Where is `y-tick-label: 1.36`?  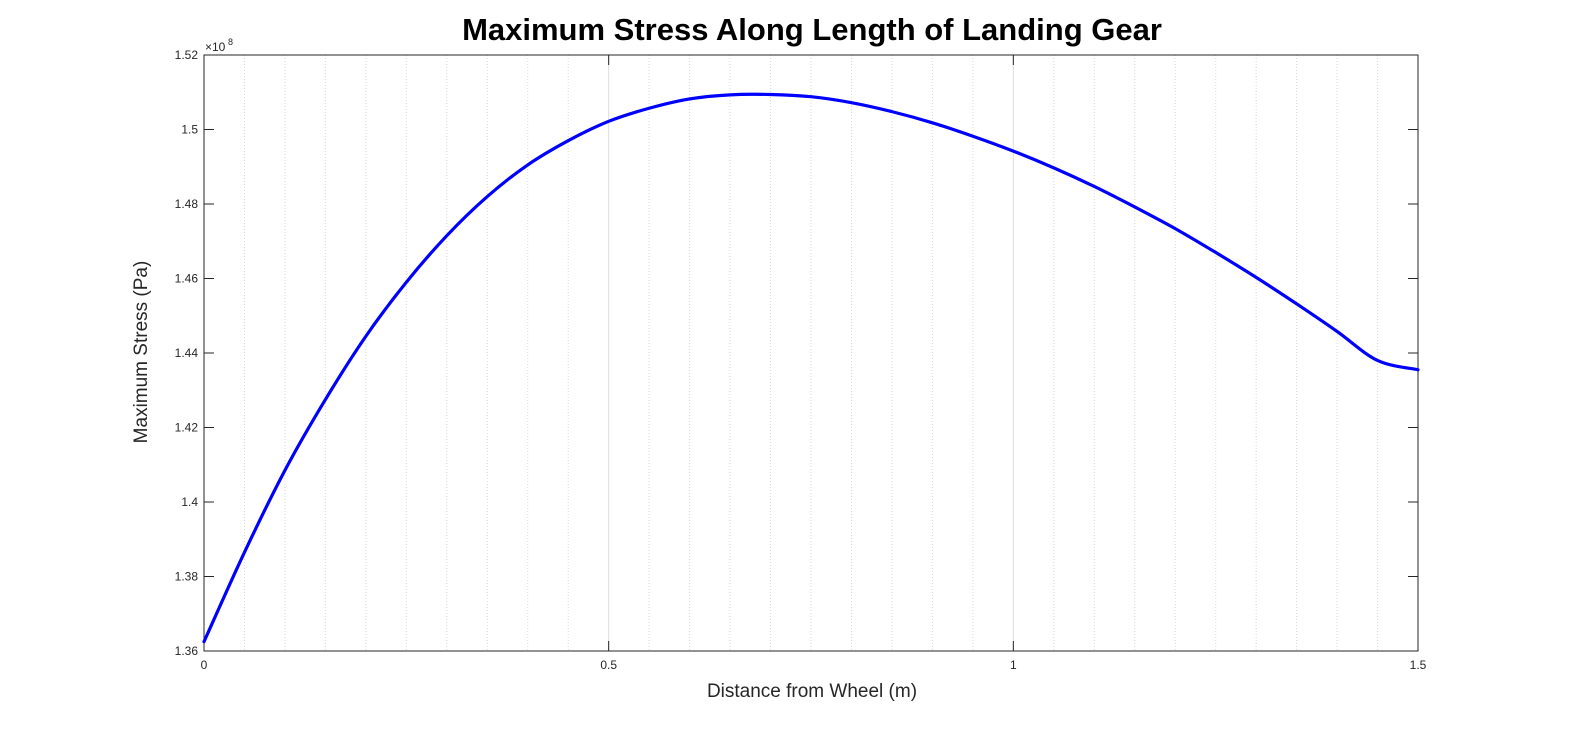
y-tick-label: 1.36 is located at coordinates (187, 651).